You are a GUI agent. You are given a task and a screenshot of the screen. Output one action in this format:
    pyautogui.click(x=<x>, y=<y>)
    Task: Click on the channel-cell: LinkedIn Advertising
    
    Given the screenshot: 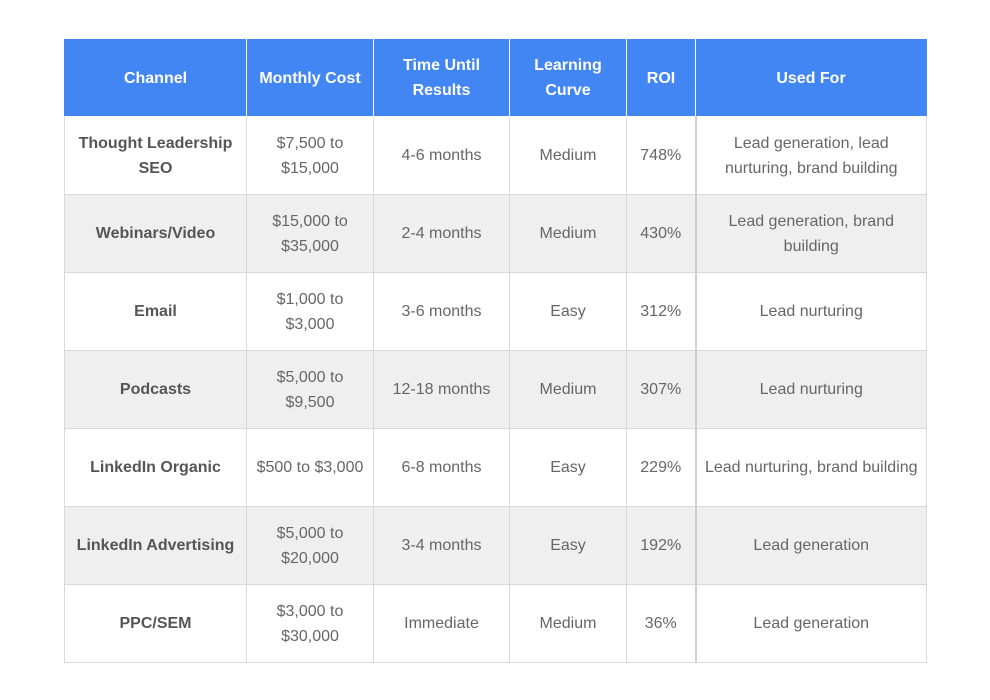 What is the action you would take?
    pyautogui.click(x=155, y=545)
    